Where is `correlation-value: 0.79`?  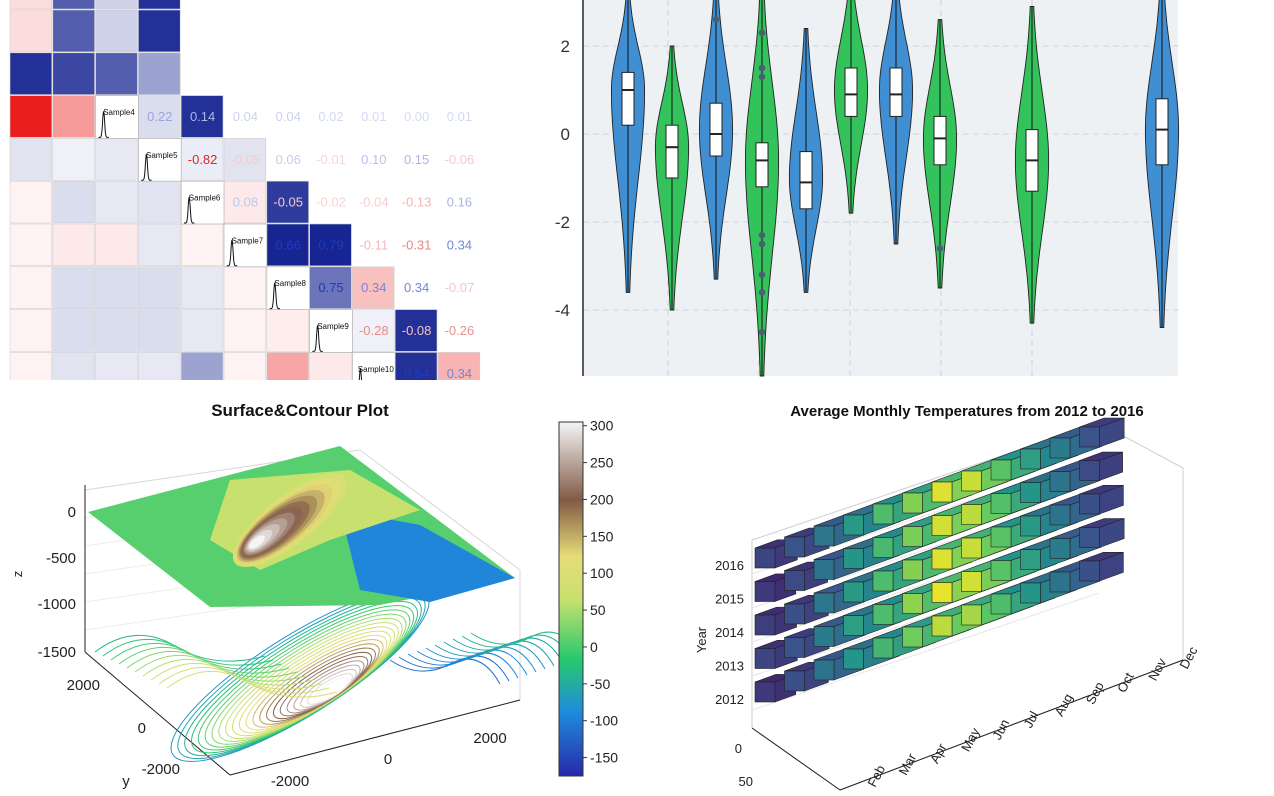 correlation-value: 0.79 is located at coordinates (330, 244).